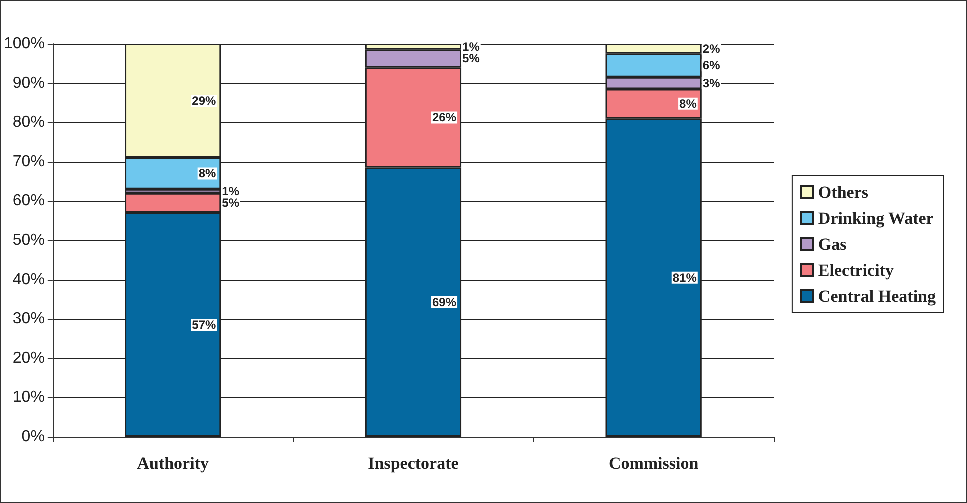 Image resolution: width=967 pixels, height=503 pixels. I want to click on data-label: 6%, so click(711, 65).